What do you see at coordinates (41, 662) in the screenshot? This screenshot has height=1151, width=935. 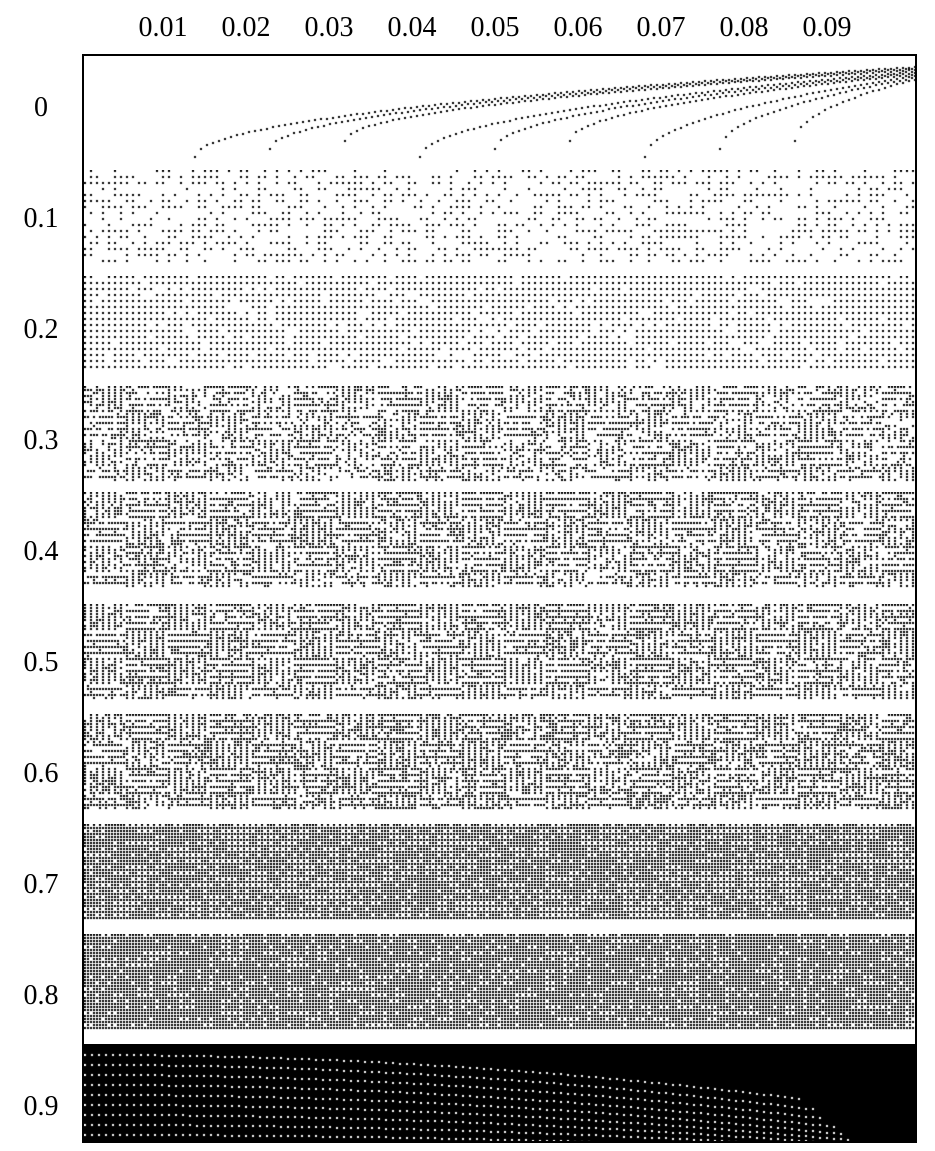 I see `row-label: 0.5` at bounding box center [41, 662].